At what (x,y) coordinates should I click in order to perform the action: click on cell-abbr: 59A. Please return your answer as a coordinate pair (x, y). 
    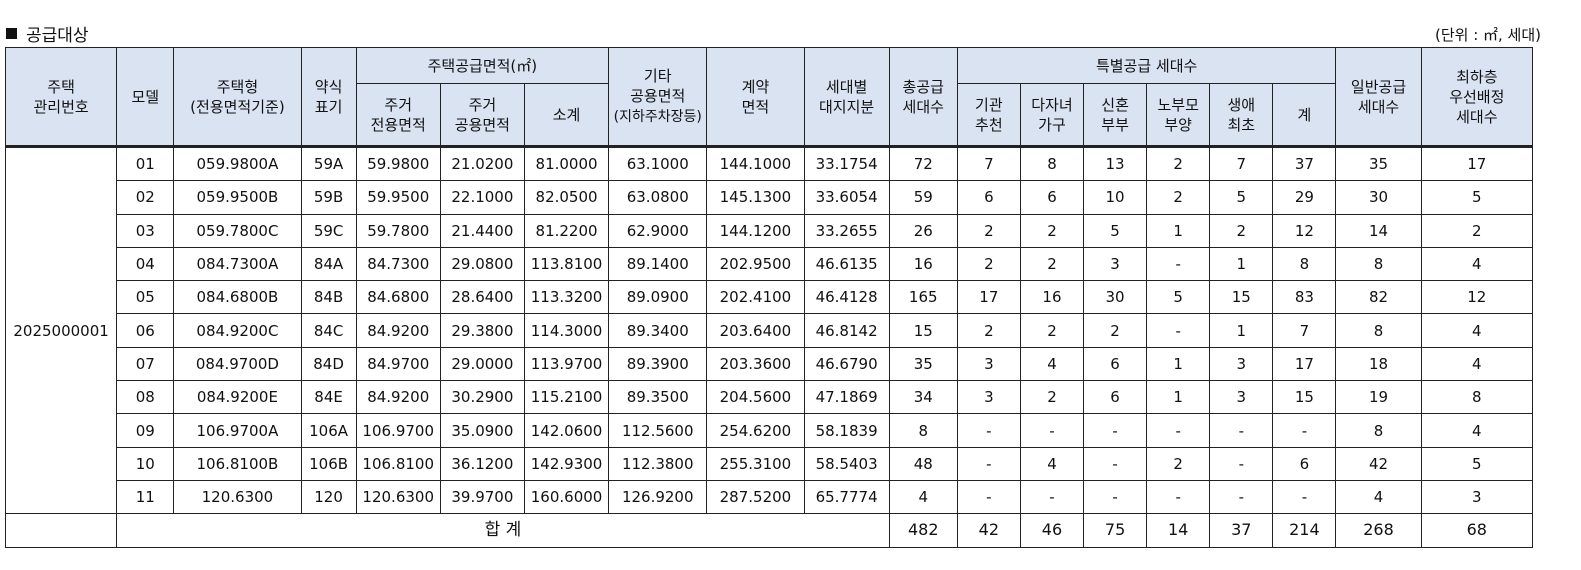
    Looking at the image, I should click on (328, 163).